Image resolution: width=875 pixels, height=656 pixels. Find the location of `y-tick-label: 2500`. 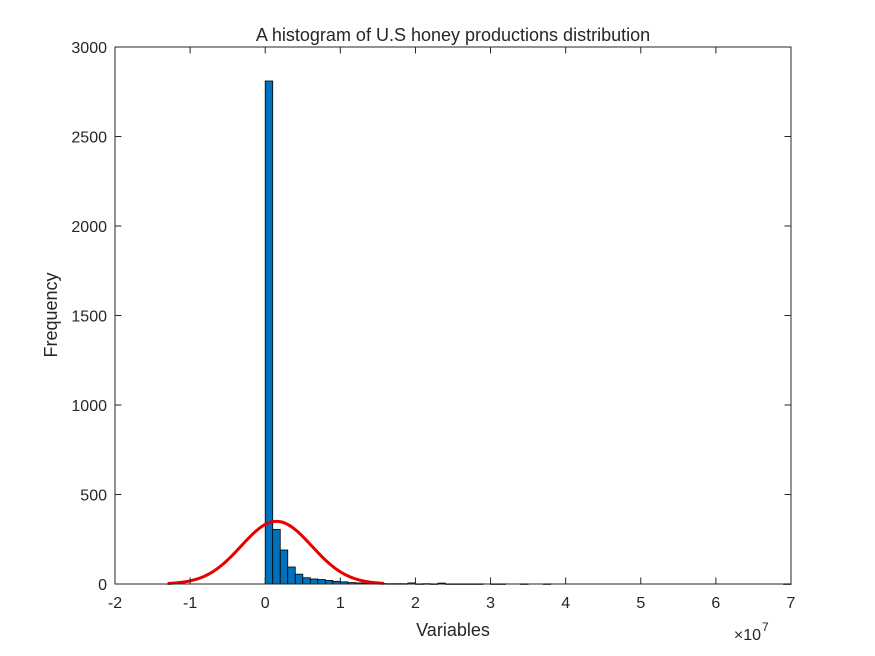

y-tick-label: 2500 is located at coordinates (89, 138).